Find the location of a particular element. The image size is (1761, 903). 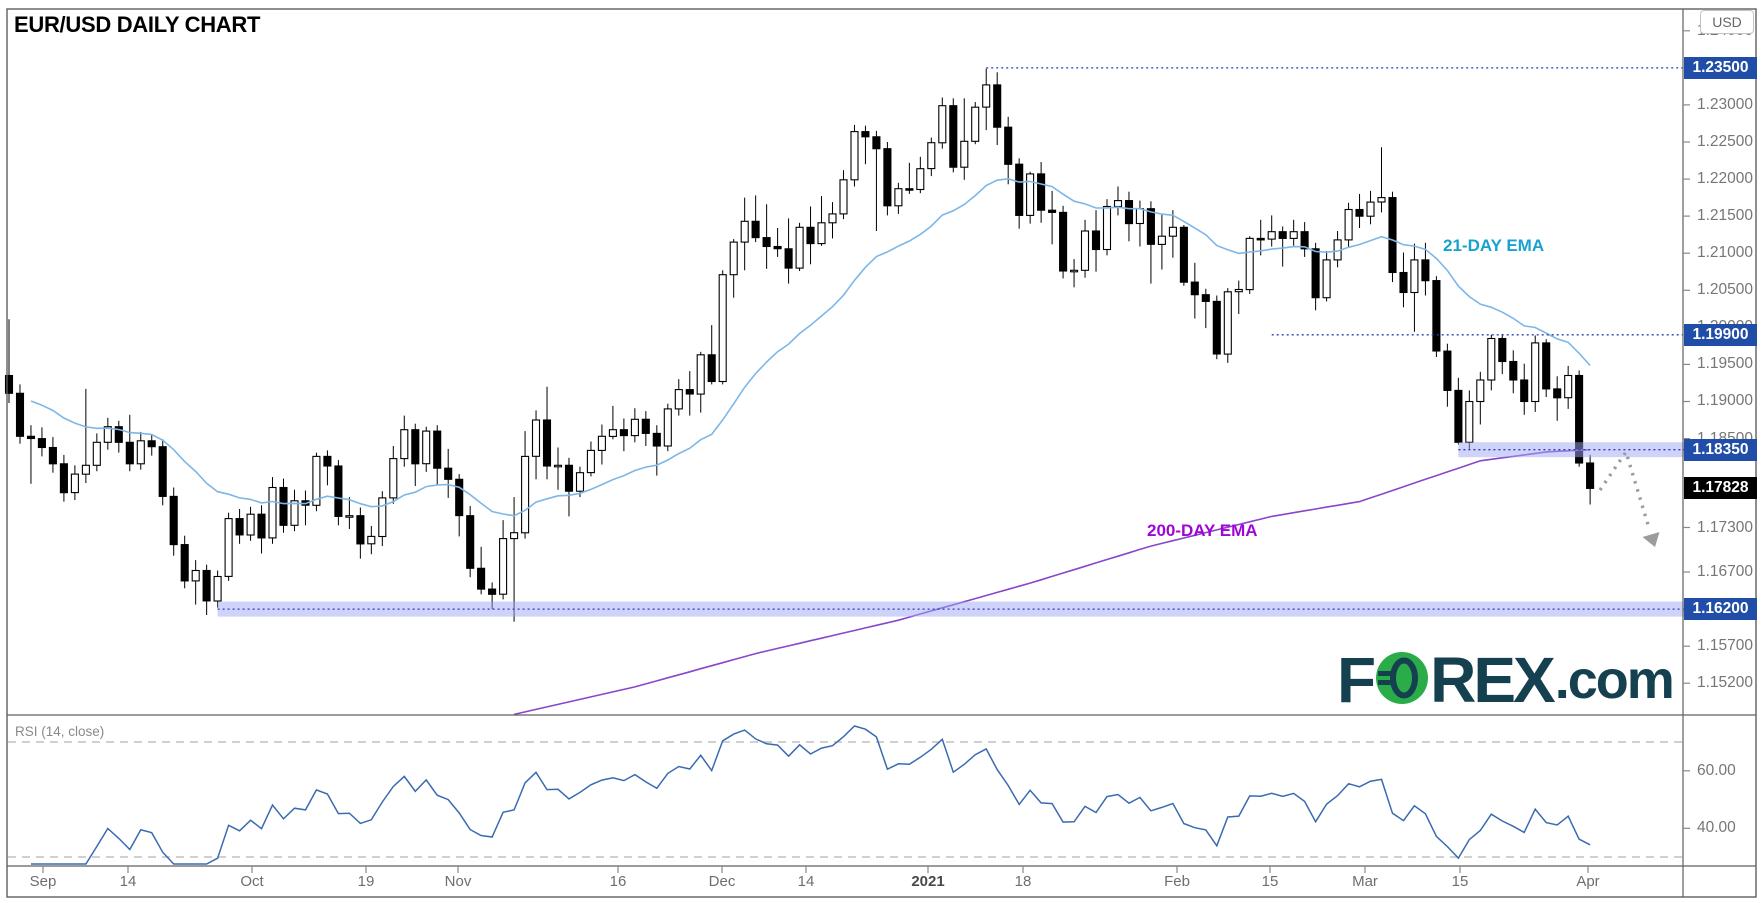

time-axis-label: Dec is located at coordinates (722, 881).